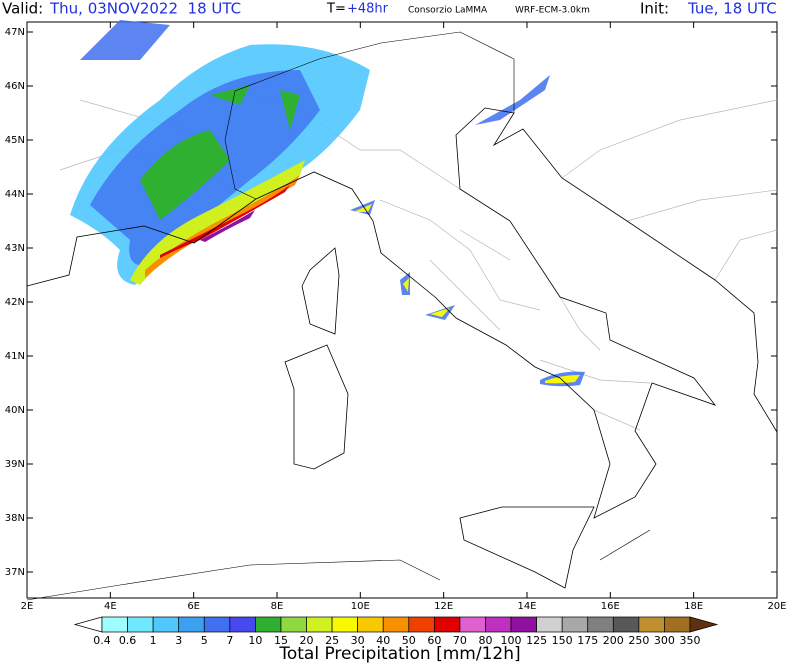  Describe the element at coordinates (562, 640) in the screenshot. I see `colorbar-label: 150` at that location.